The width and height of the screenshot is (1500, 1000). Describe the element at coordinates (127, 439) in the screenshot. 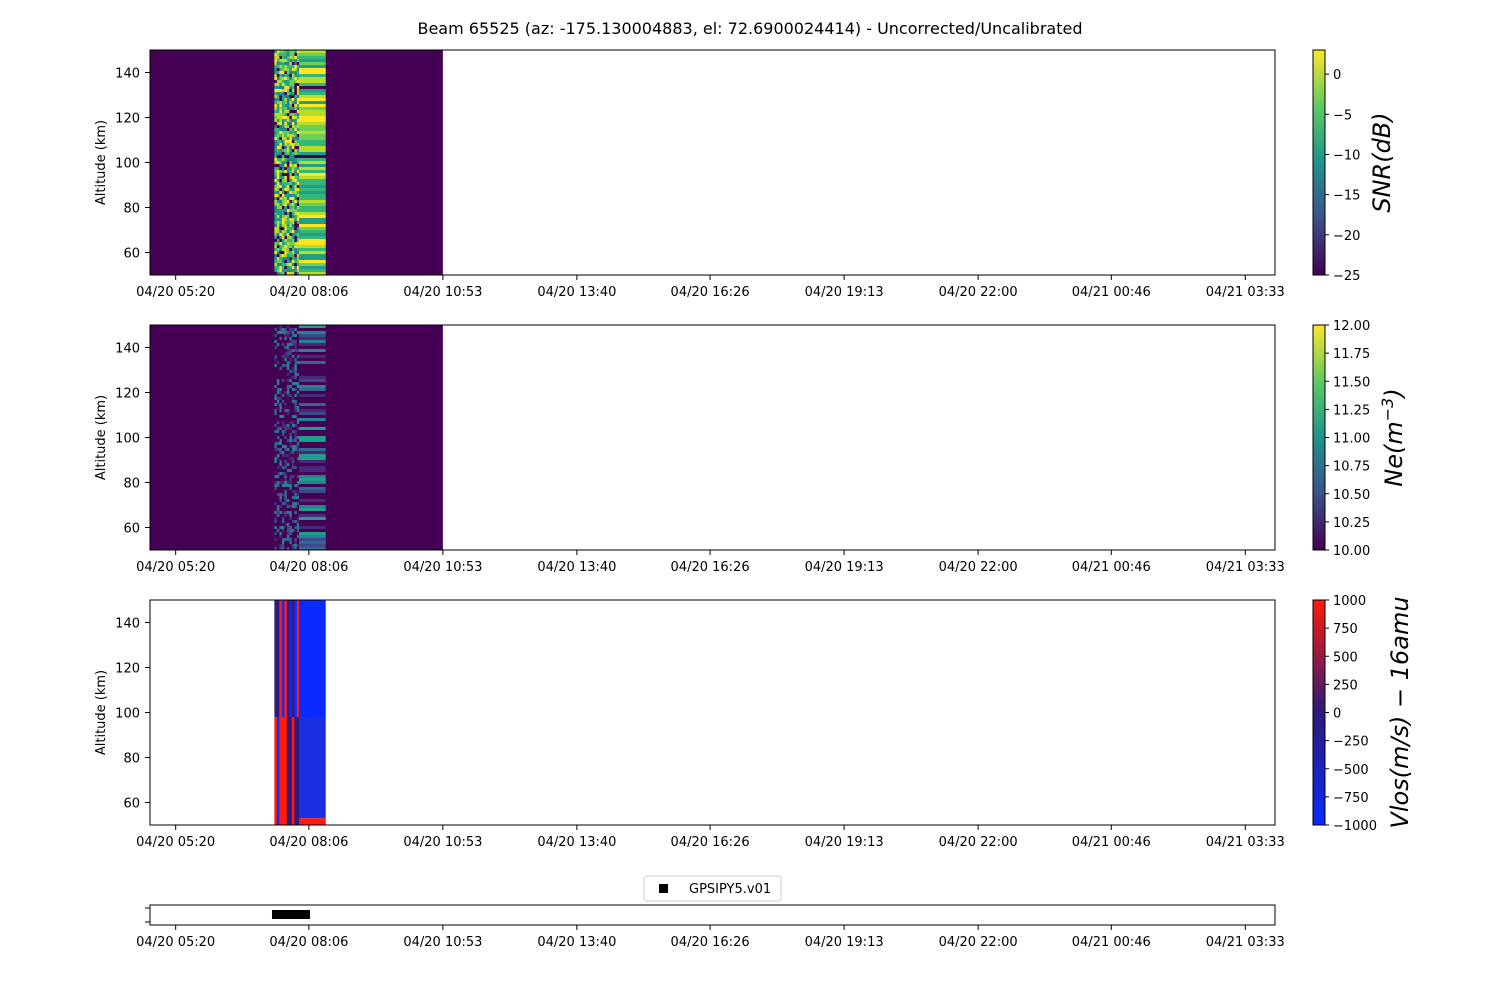

I see `y-tick-label: 100` at that location.